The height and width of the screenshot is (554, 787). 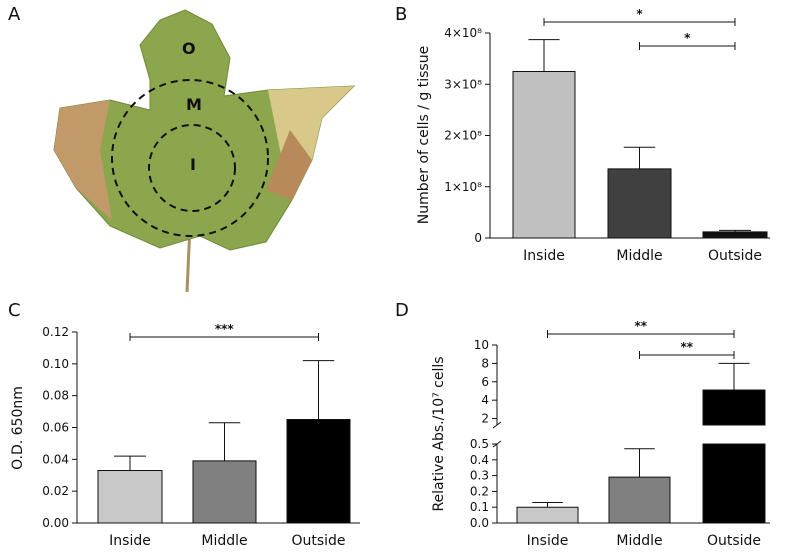 What do you see at coordinates (189, 48) in the screenshot?
I see `zone-label: O` at bounding box center [189, 48].